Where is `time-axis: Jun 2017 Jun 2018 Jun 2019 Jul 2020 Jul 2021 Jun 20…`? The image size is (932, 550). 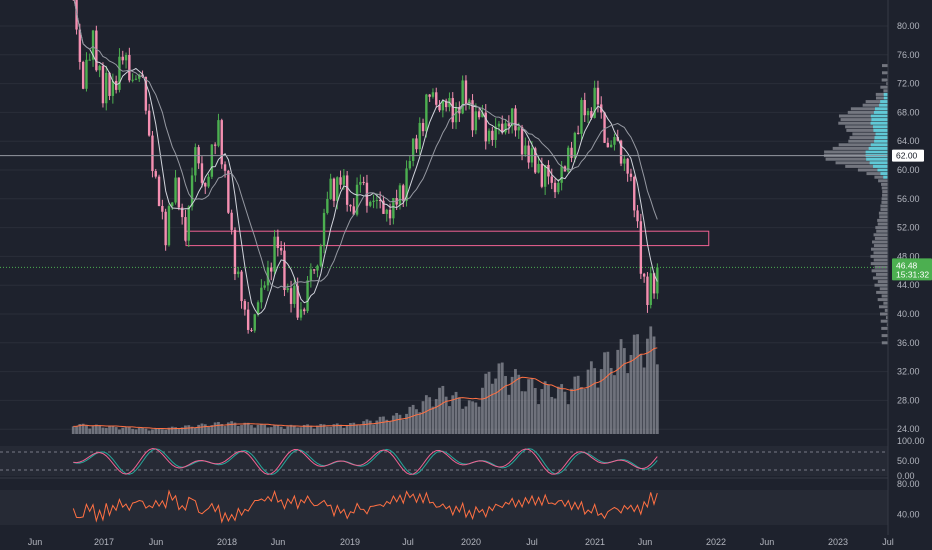
time-axis: Jun 2017 Jun 2018 Jun 2019 Jul 2020 Jul 2021 Jun 20… is located at coordinates (461, 542).